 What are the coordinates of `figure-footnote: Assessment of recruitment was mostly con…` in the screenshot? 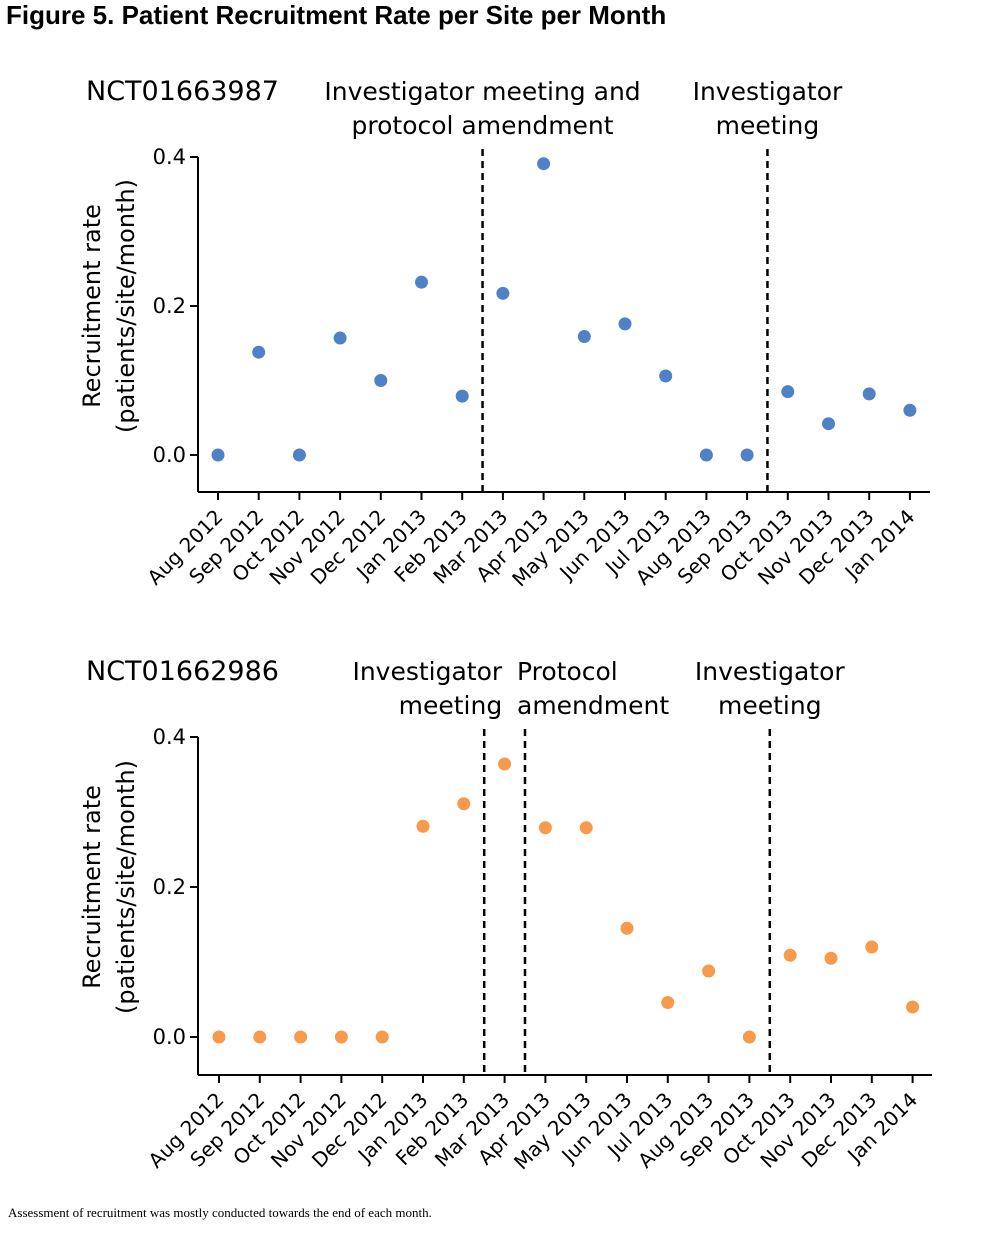 It's located at (220, 1212).